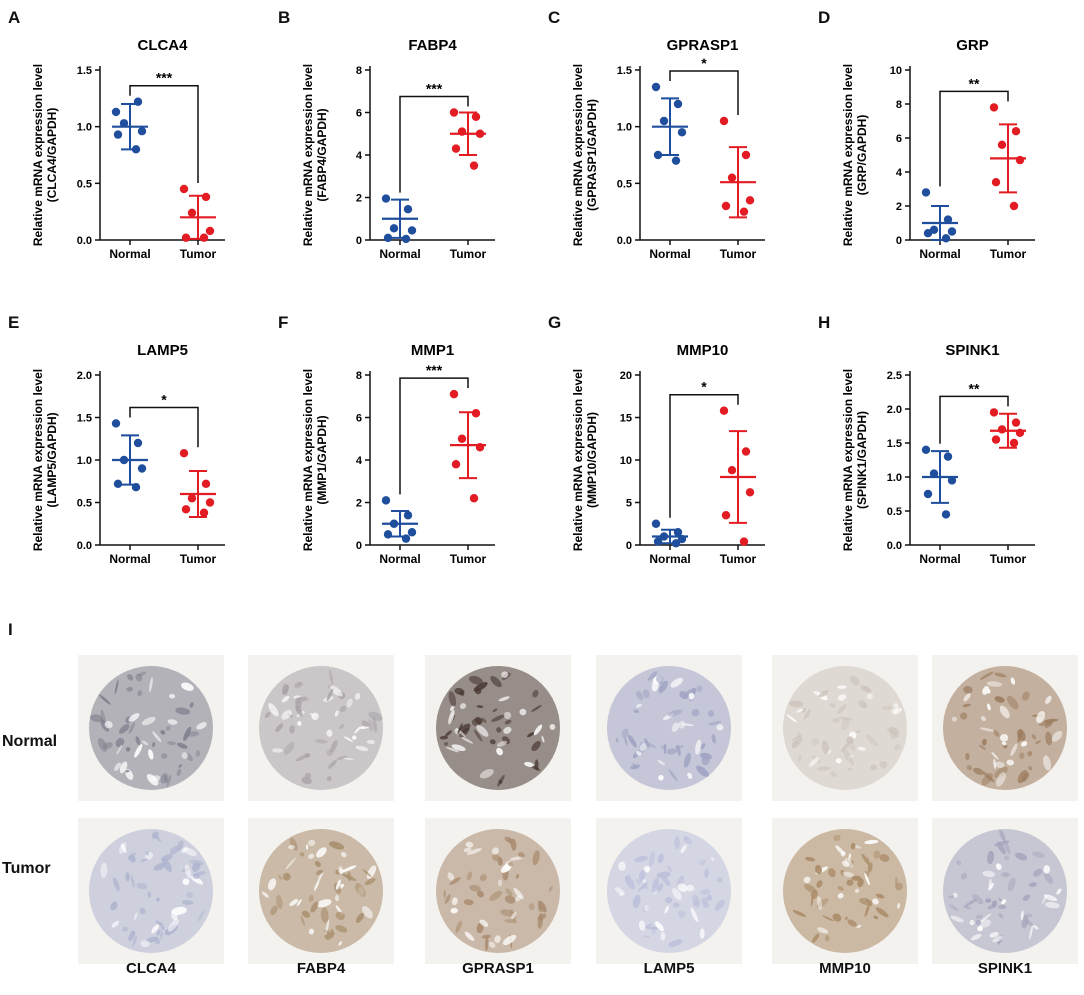  What do you see at coordinates (626, 419) in the screenshot?
I see `y-tick-label: 15` at bounding box center [626, 419].